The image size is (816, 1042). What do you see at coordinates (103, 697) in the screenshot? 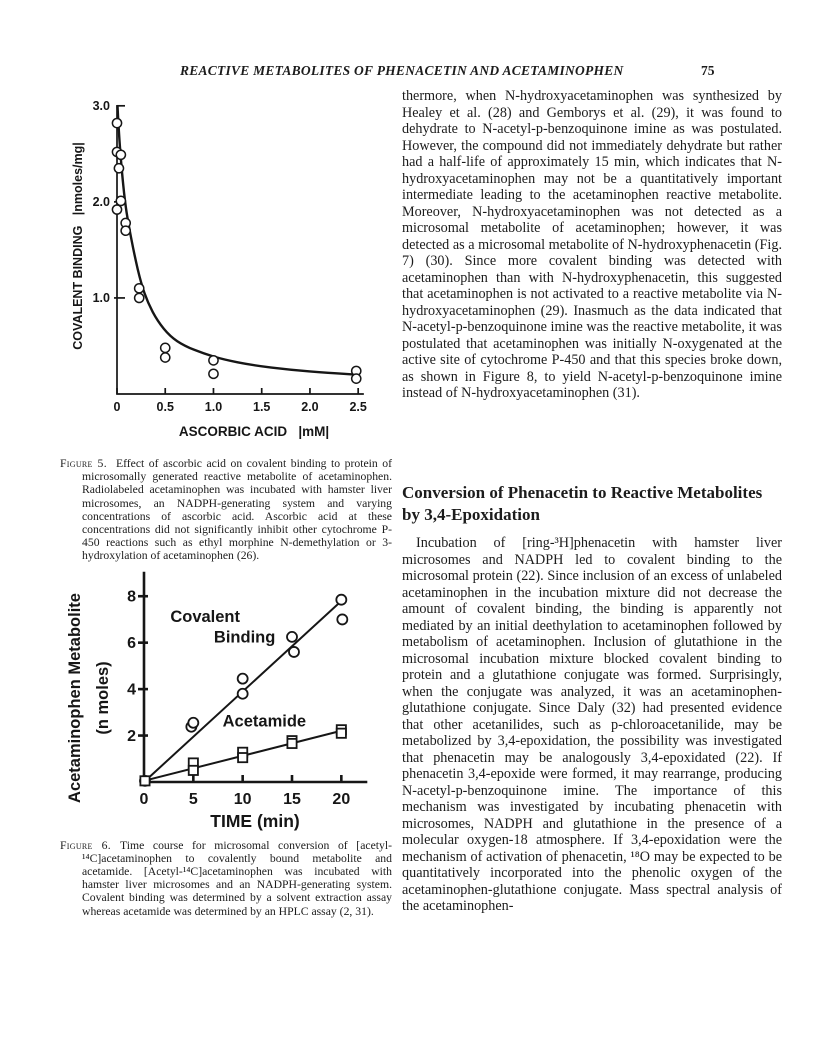
I see `y-axis-label: (n moles)` at bounding box center [103, 697].